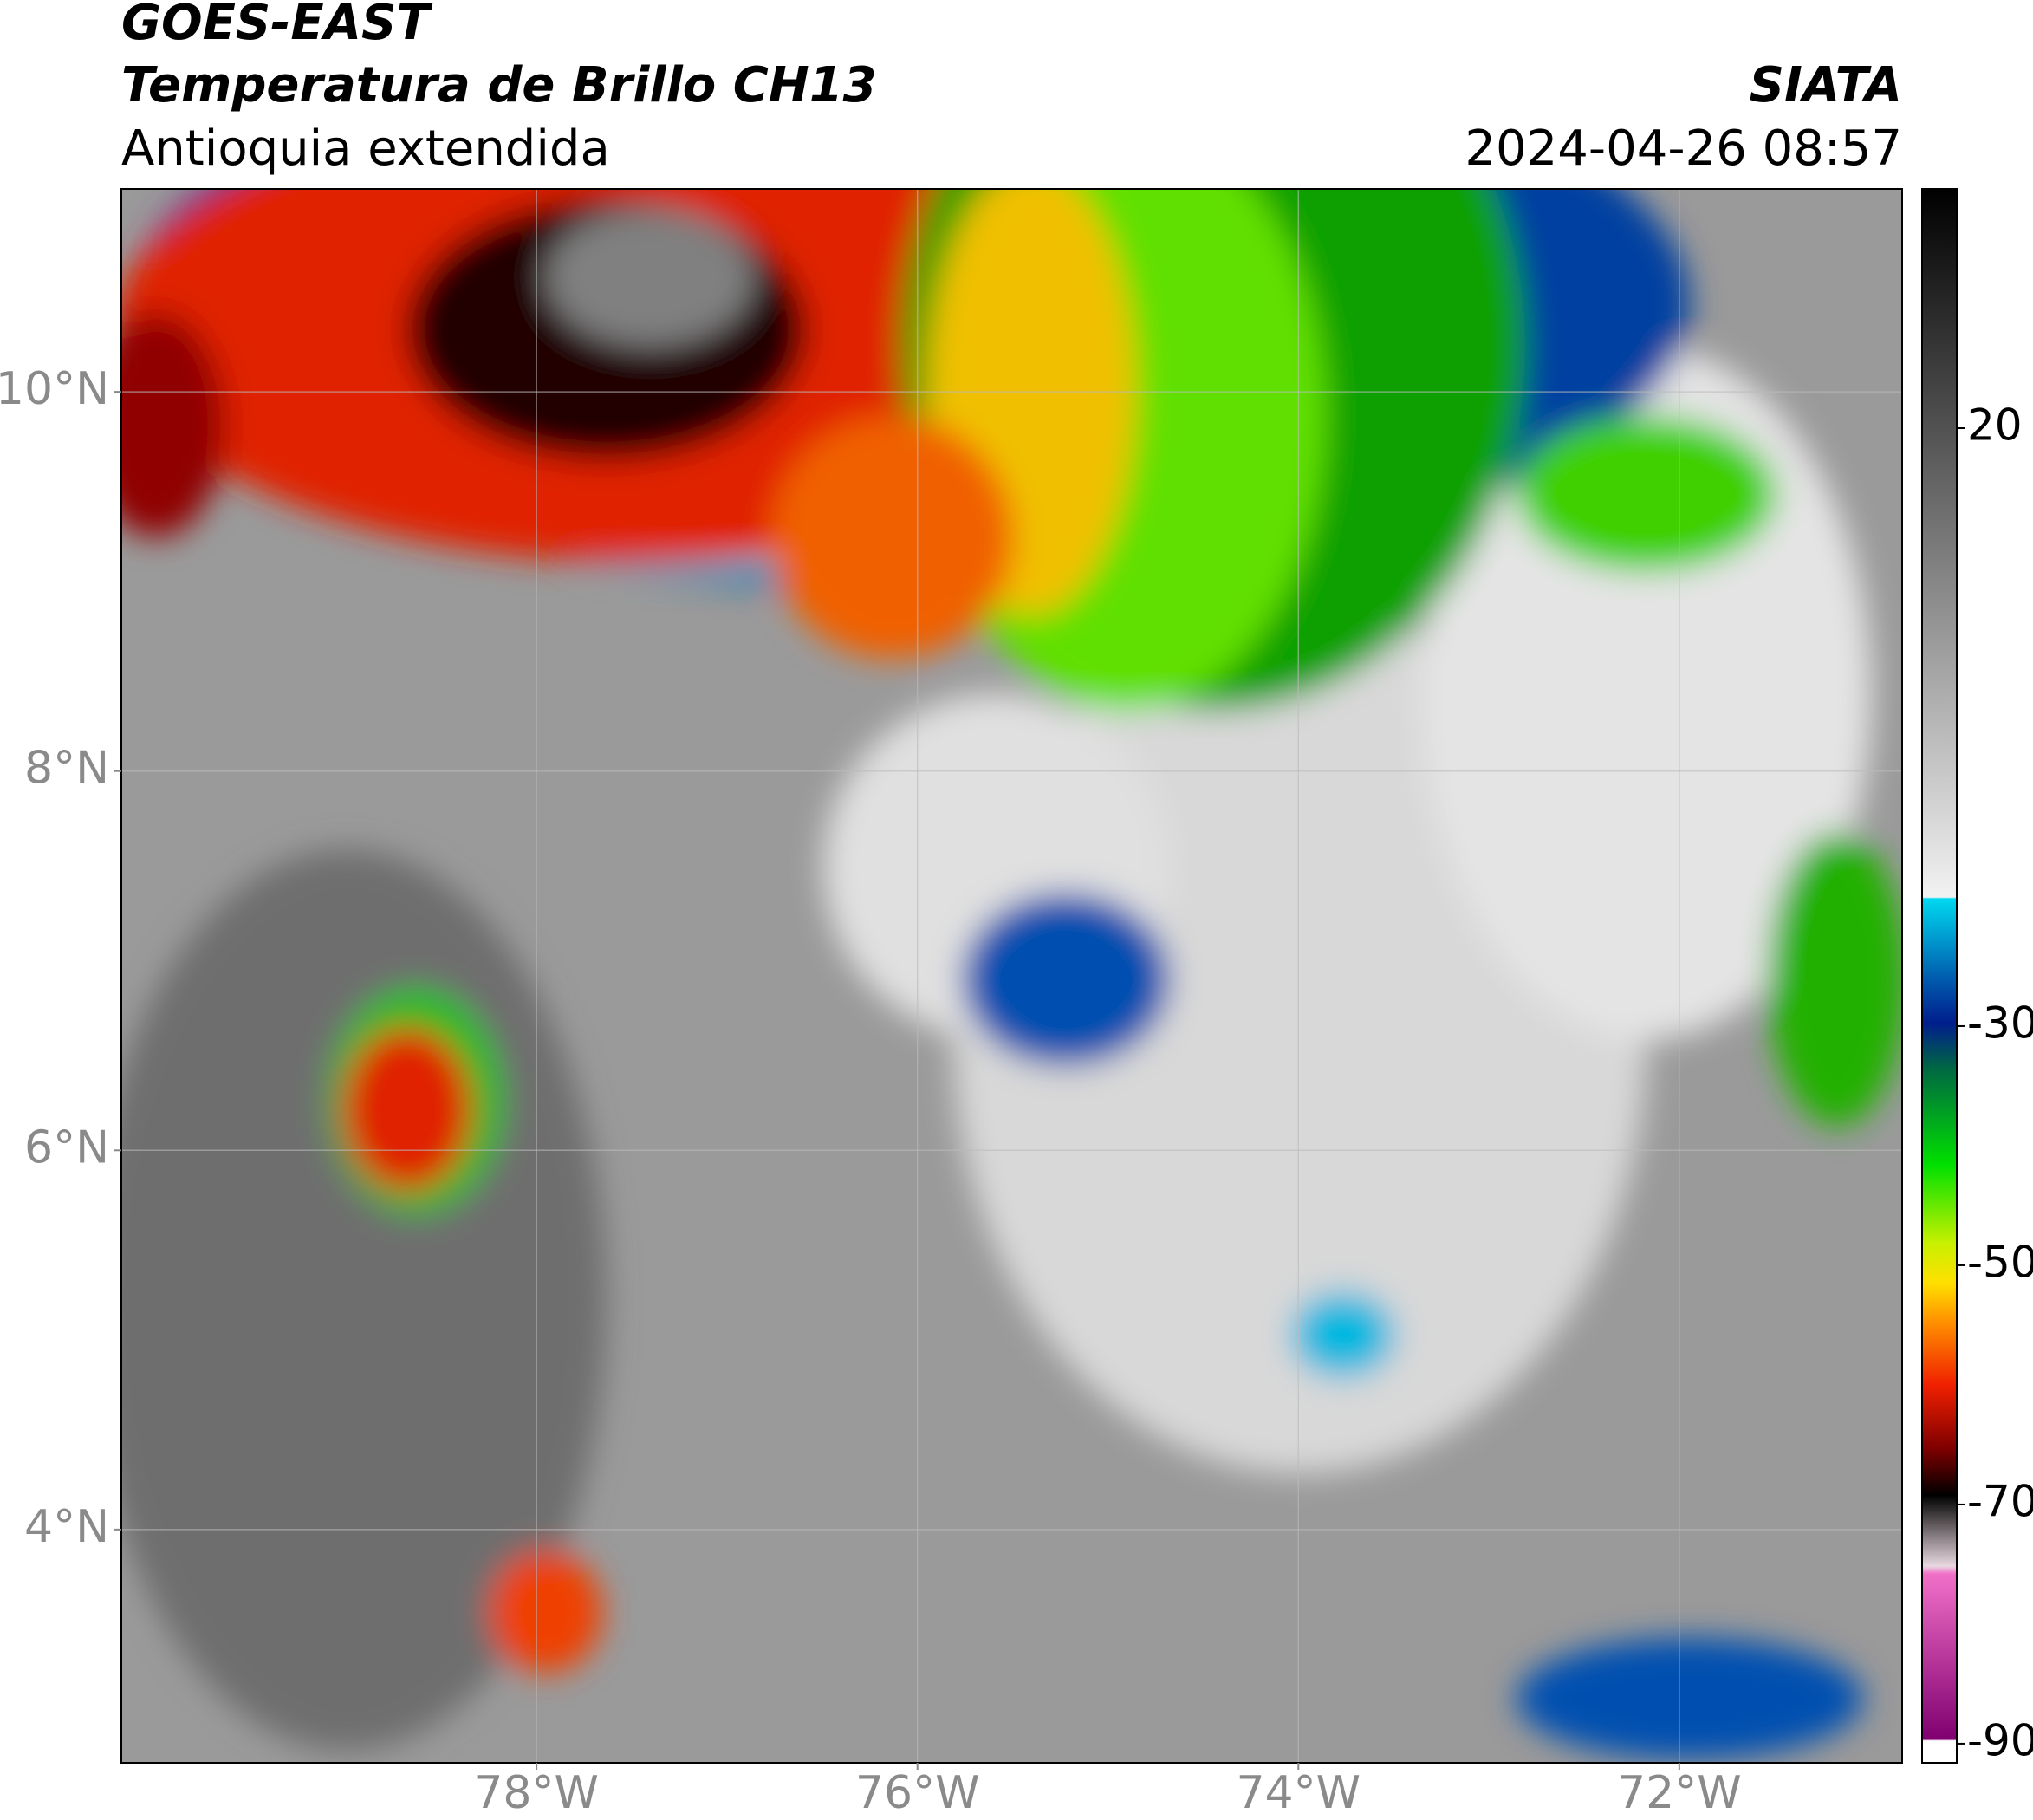  Describe the element at coordinates (1826, 85) in the screenshot. I see `source: SIATA` at that location.